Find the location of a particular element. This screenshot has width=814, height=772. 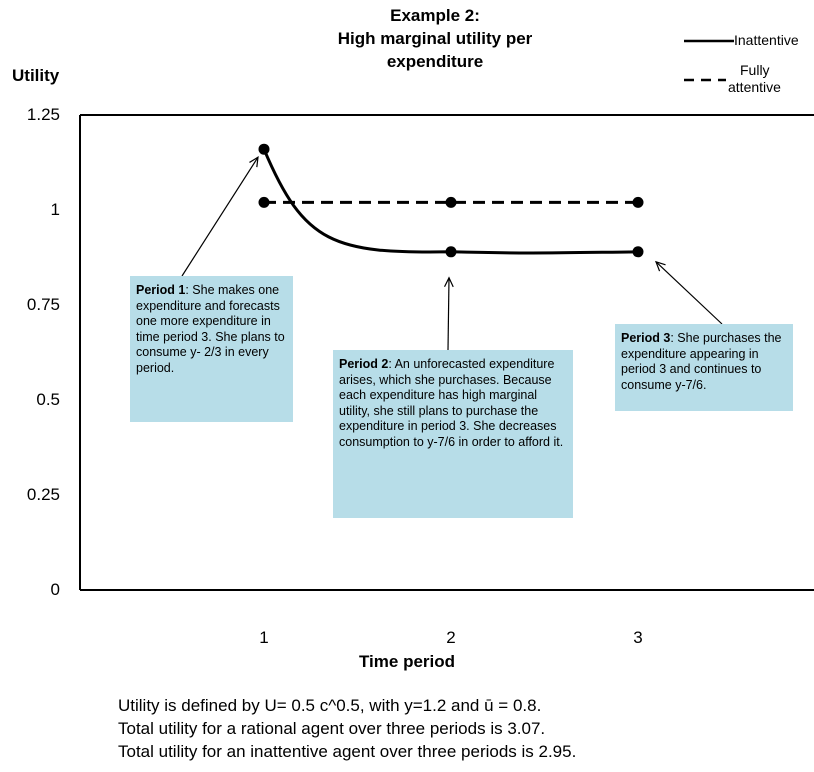

series-layer is located at coordinates (451, 200).